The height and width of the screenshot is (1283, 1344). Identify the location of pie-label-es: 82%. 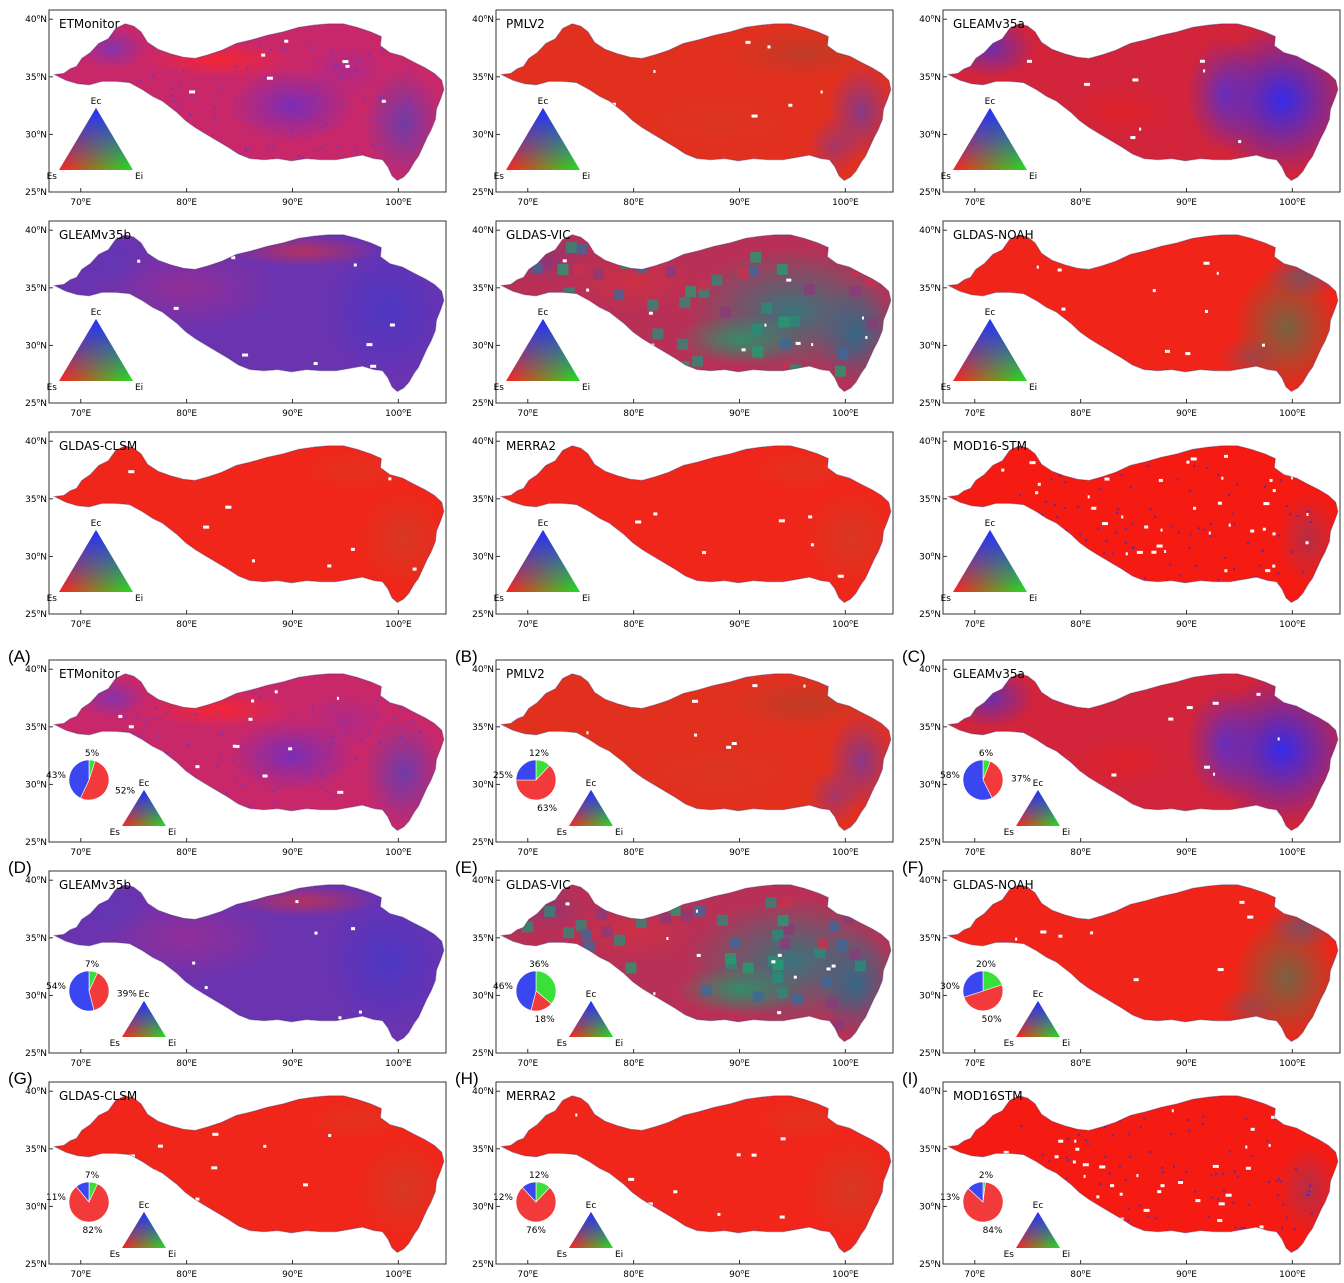
(93, 1231).